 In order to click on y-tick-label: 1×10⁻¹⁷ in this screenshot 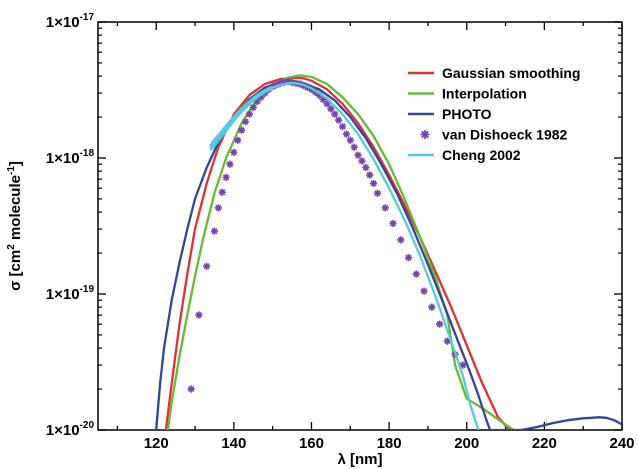, I will do `click(70, 21)`.